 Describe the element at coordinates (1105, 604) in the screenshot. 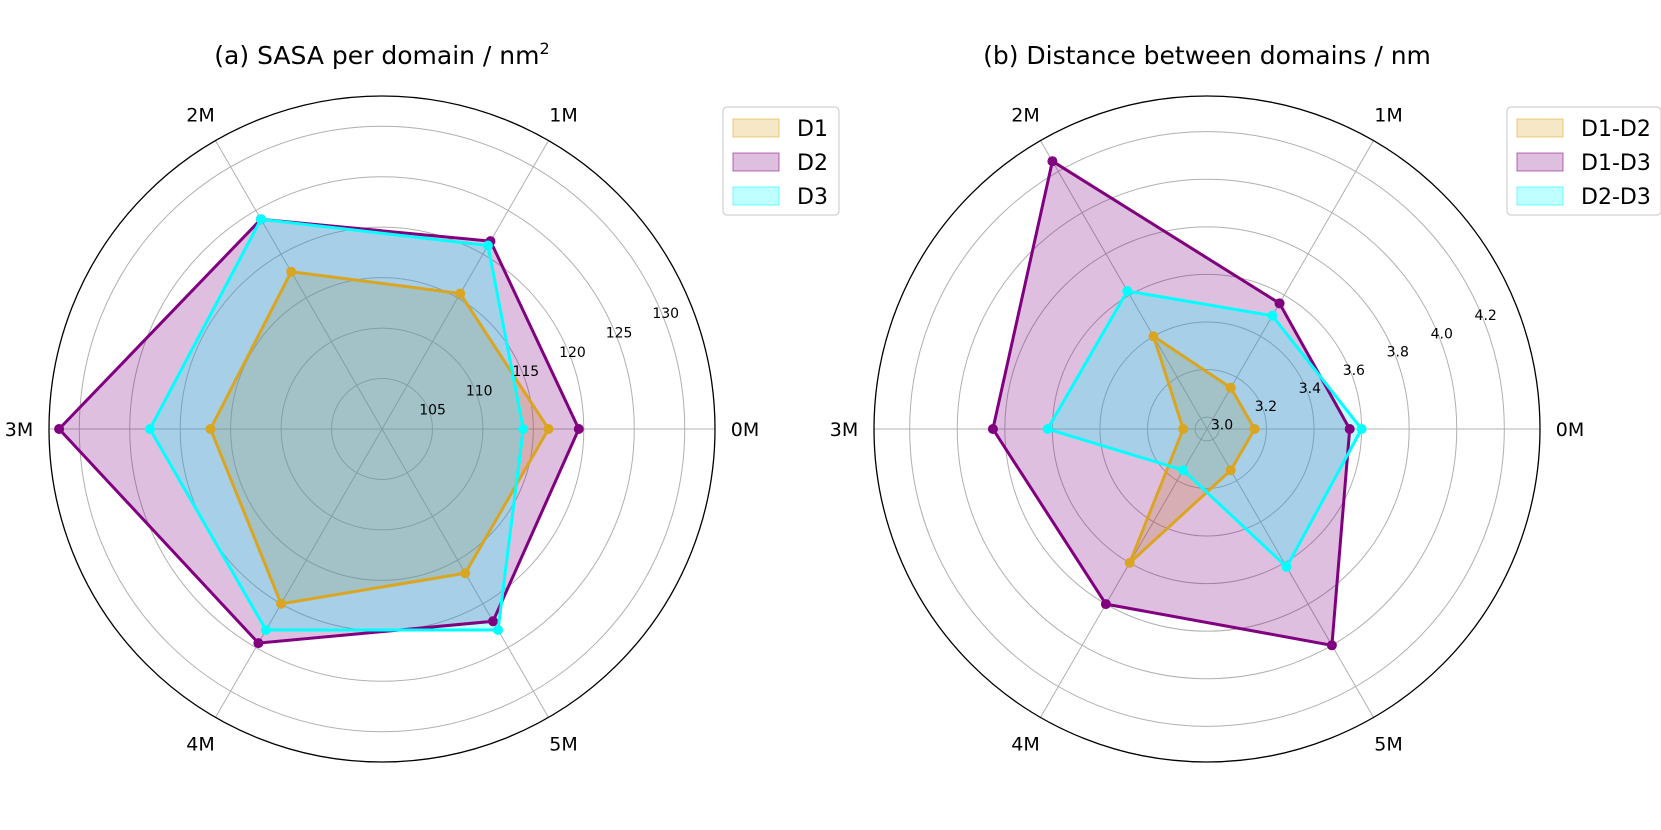

I see `point-b-d1-d3-4m` at that location.